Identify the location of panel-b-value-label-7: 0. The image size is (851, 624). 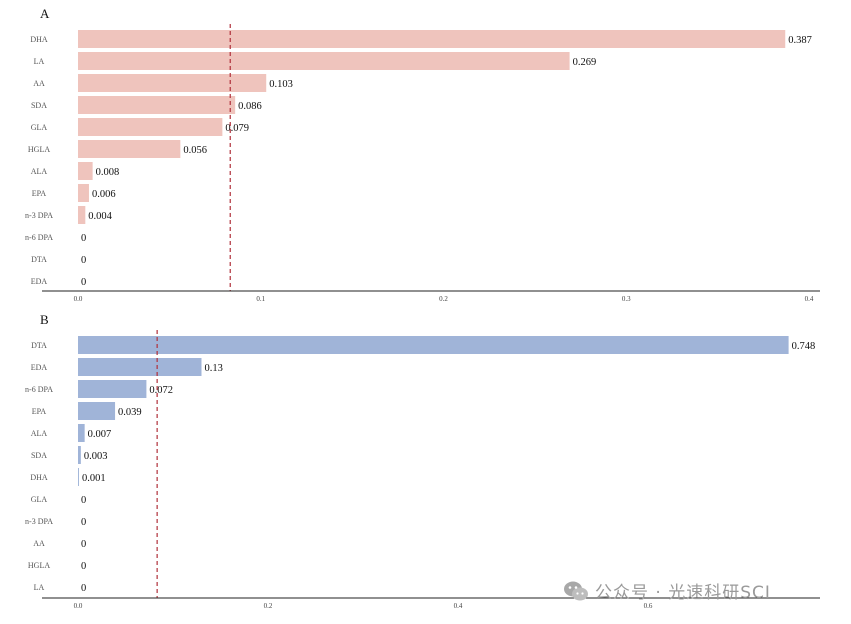
(83, 500).